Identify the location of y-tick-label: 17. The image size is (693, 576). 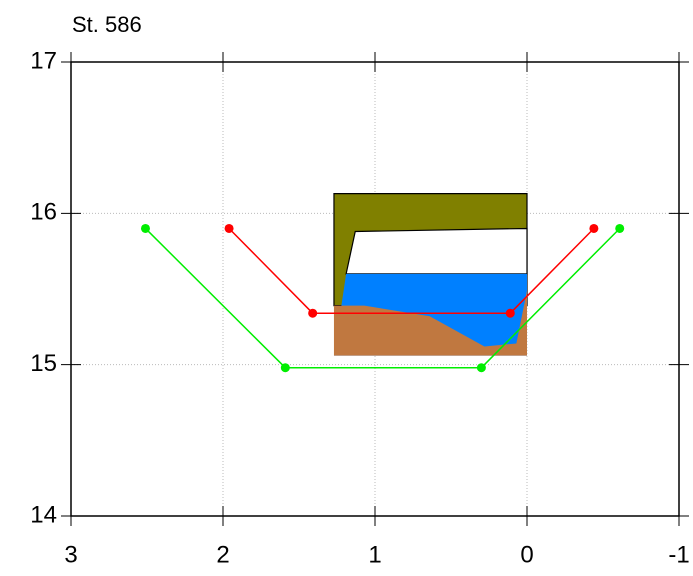
(43, 60).